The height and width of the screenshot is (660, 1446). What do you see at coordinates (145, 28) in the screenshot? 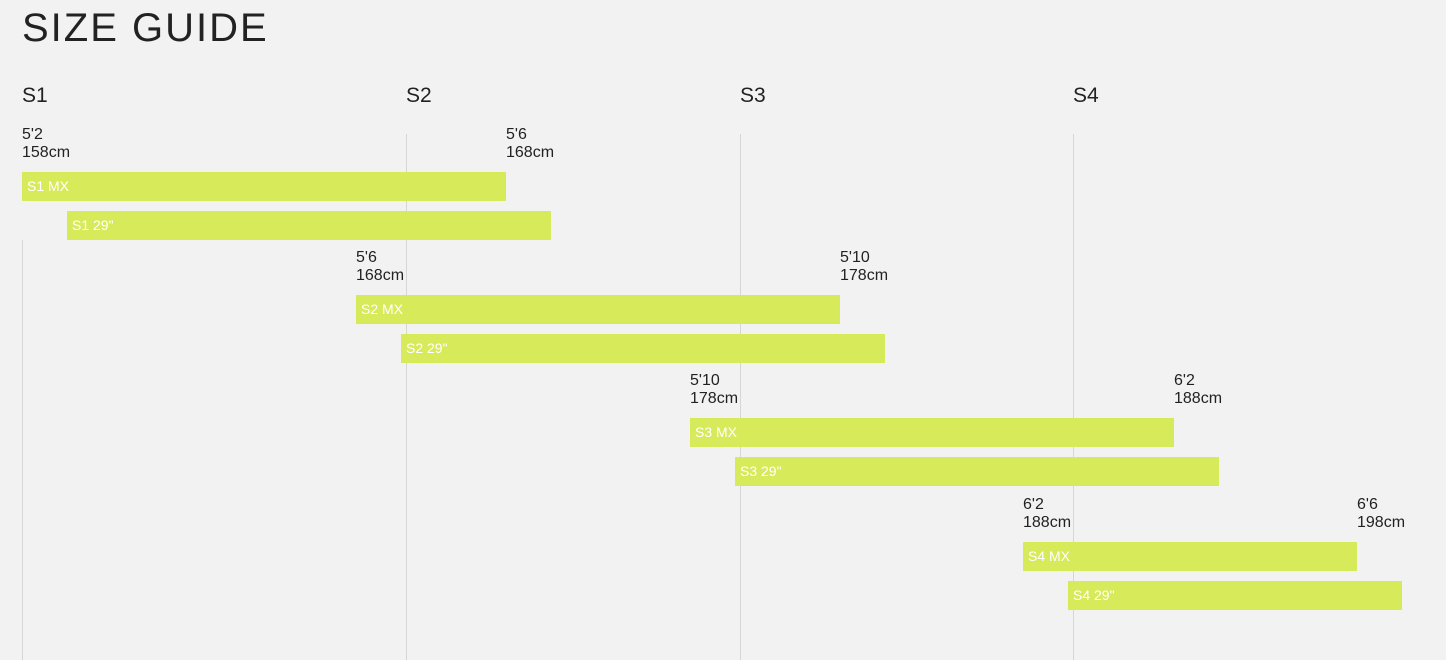
I see `page-title: SIZE GUIDE` at bounding box center [145, 28].